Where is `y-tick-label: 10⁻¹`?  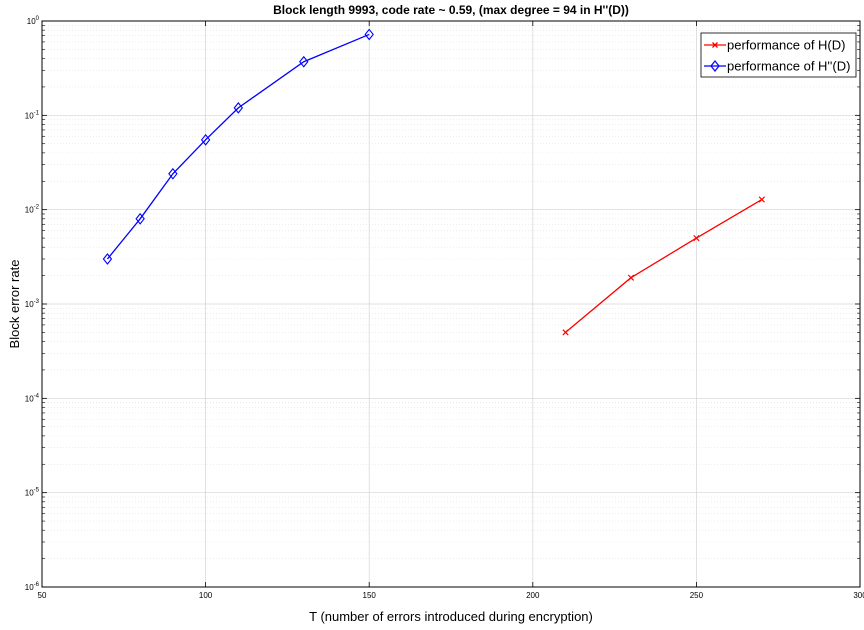
y-tick-label: 10⁻¹ is located at coordinates (32, 115).